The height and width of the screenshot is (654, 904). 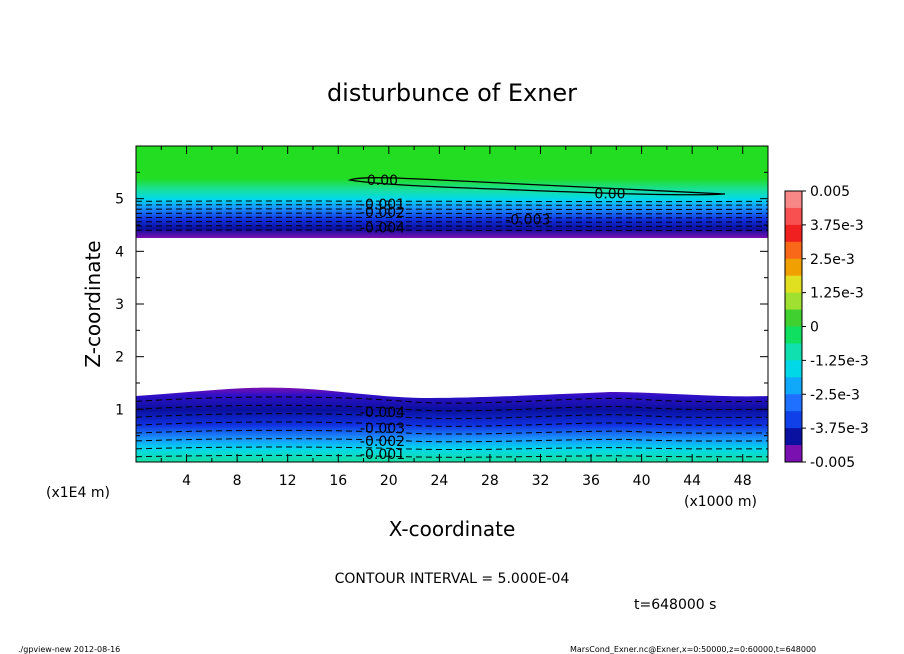 What do you see at coordinates (186, 481) in the screenshot?
I see `x-tick-label: 4` at bounding box center [186, 481].